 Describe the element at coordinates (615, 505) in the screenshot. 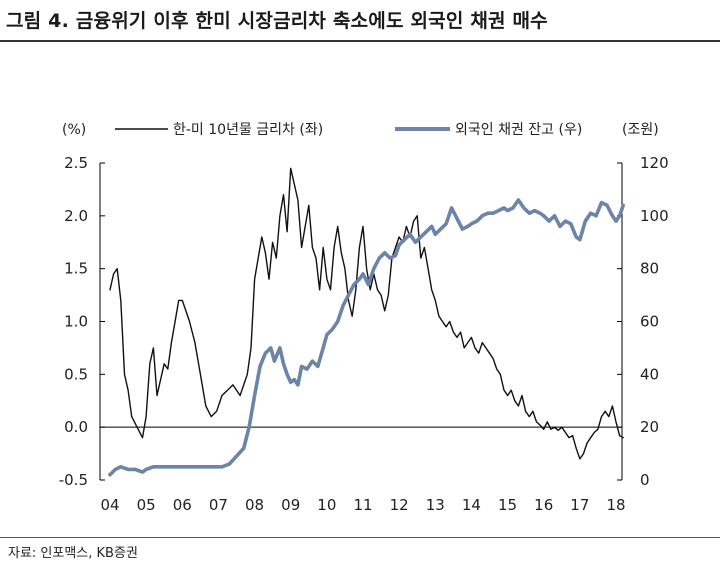

I see `x-tick-label: 18` at that location.